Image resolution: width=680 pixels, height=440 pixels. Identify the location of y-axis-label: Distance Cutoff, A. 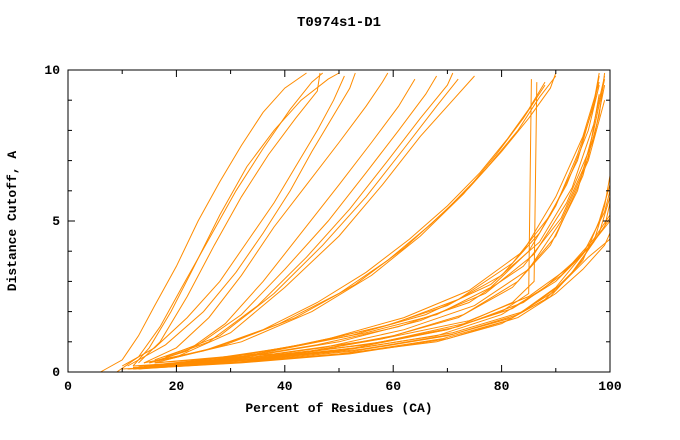
(12, 221).